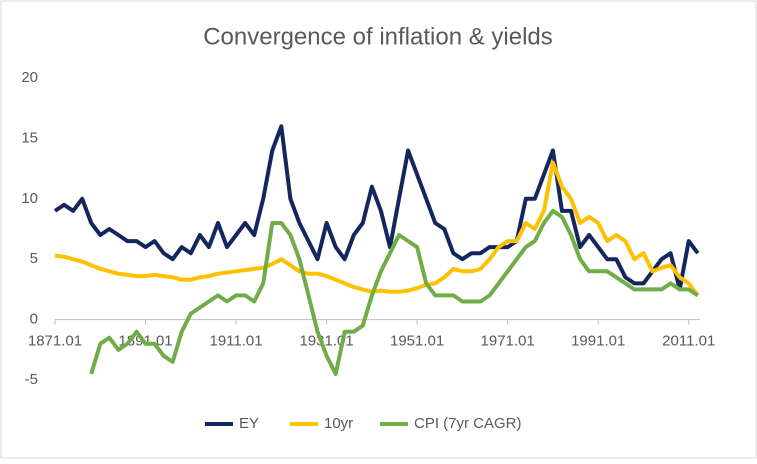 The height and width of the screenshot is (464, 757). Describe the element at coordinates (55, 341) in the screenshot. I see `x-tick-label: 1871.01` at that location.